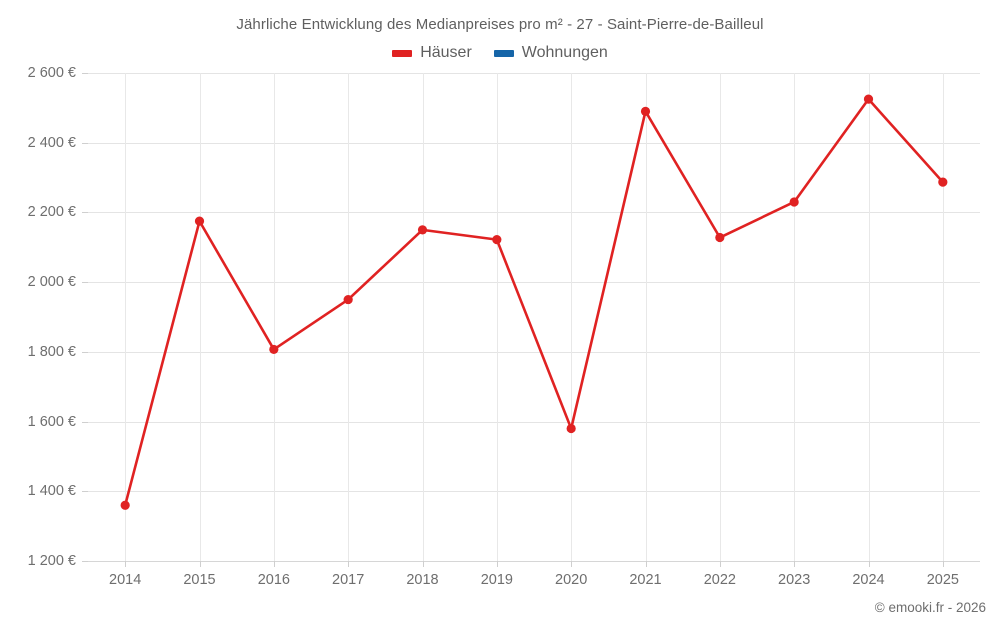 The height and width of the screenshot is (625, 1000). I want to click on x-axis-tick-label: 2014, so click(125, 580).